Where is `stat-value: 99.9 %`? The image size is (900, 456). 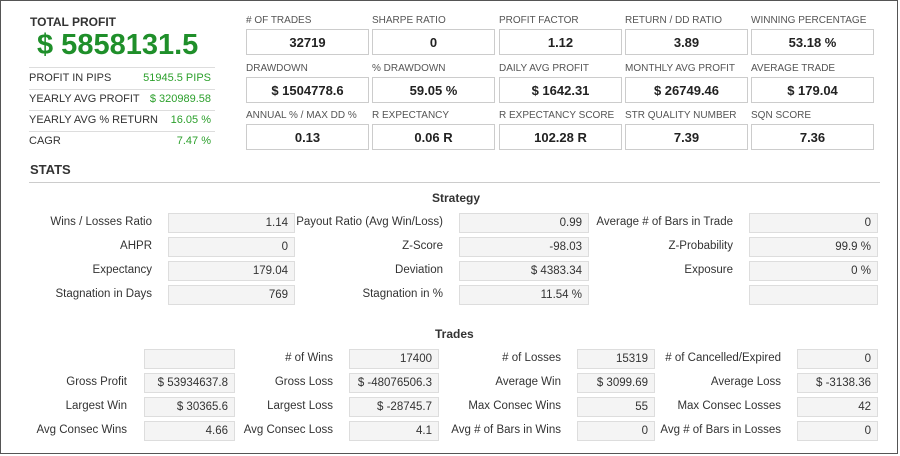
stat-value: 99.9 % is located at coordinates (813, 247).